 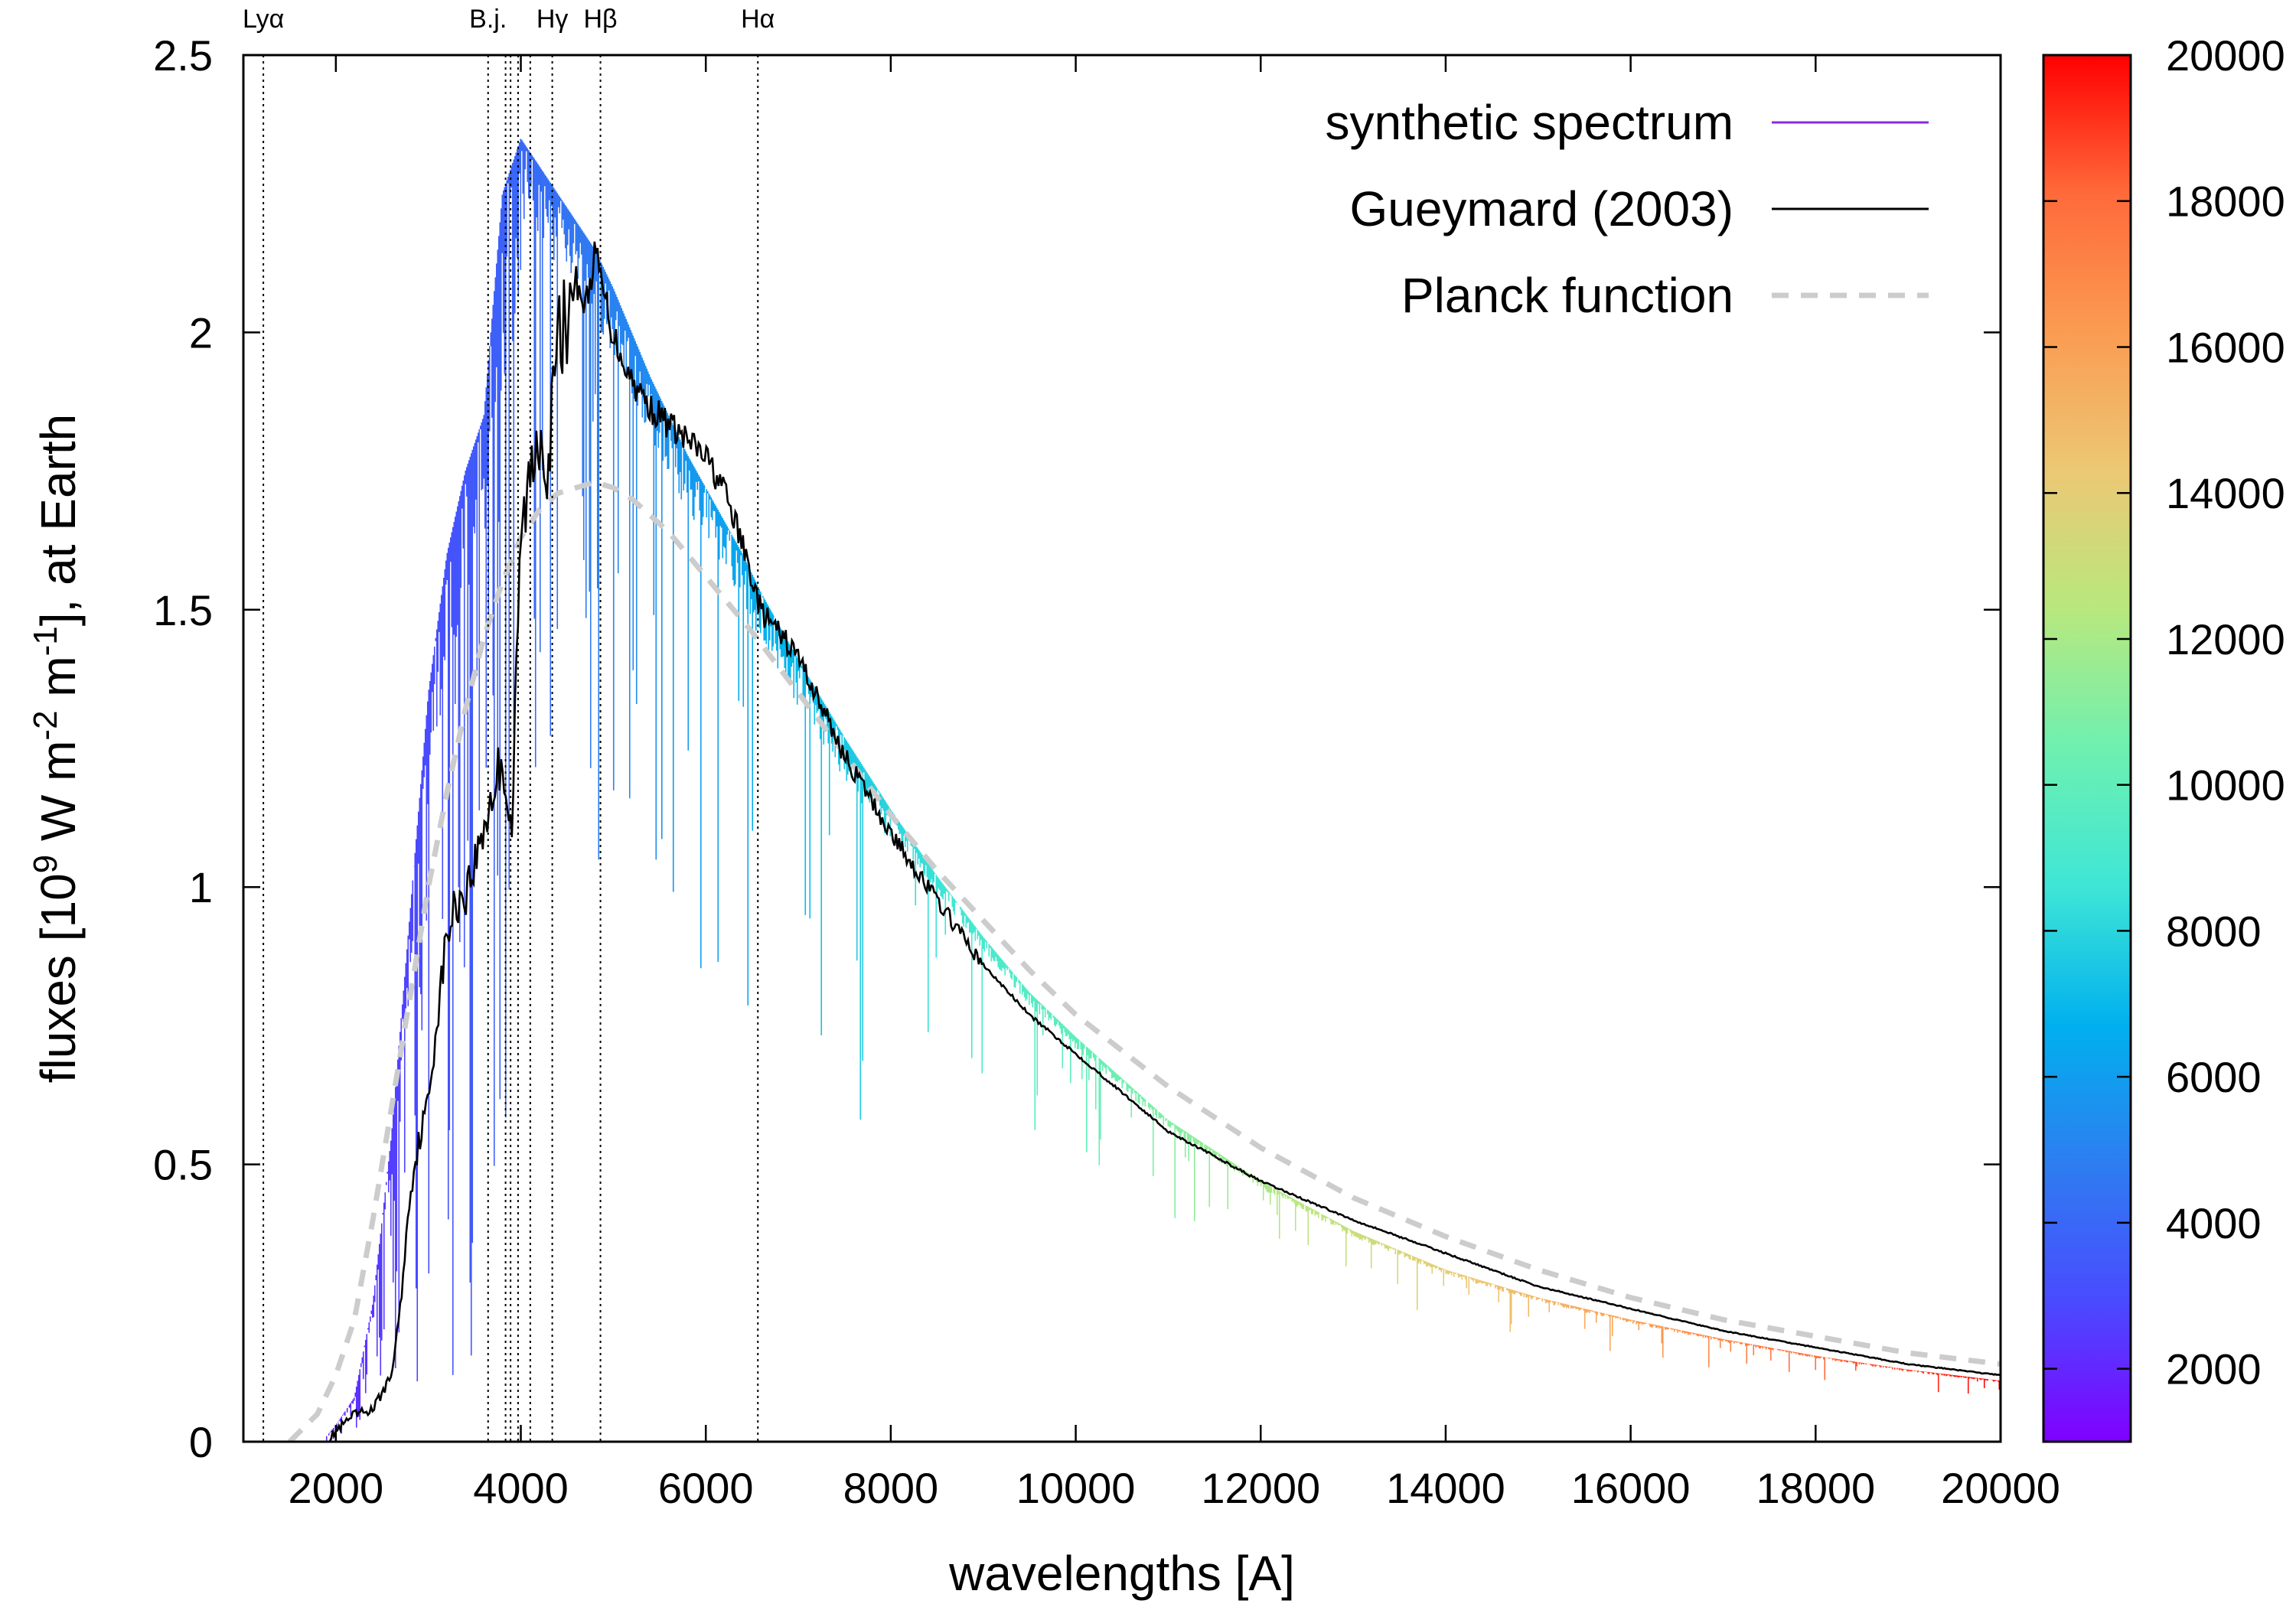 What do you see at coordinates (1529, 122) in the screenshot?
I see `legend-label: synthetic spectrum` at bounding box center [1529, 122].